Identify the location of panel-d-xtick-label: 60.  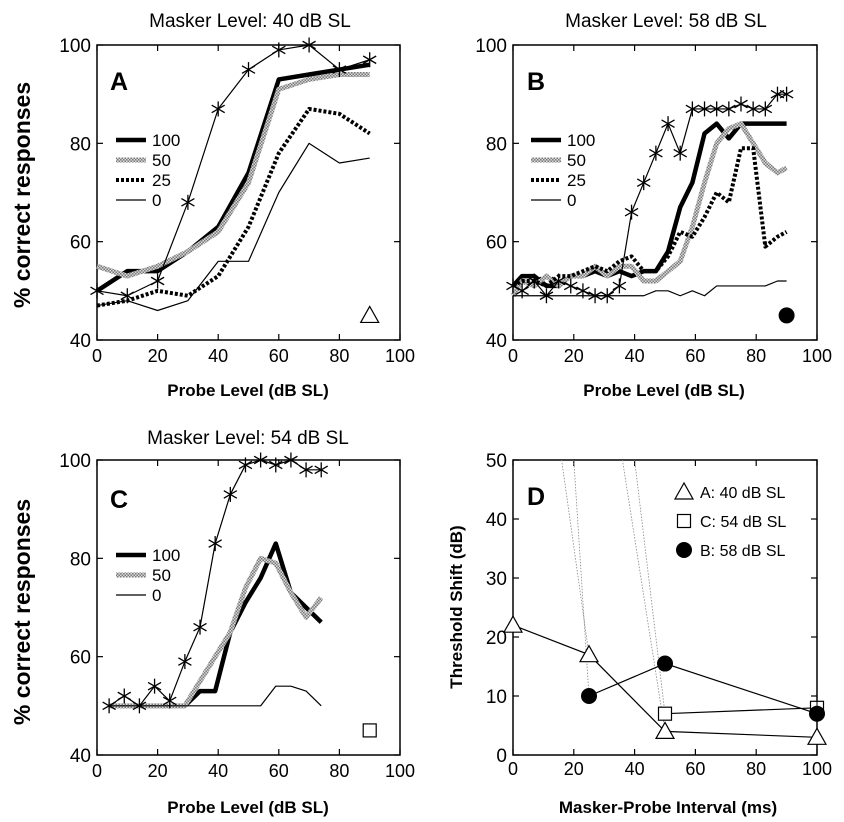
(695, 769).